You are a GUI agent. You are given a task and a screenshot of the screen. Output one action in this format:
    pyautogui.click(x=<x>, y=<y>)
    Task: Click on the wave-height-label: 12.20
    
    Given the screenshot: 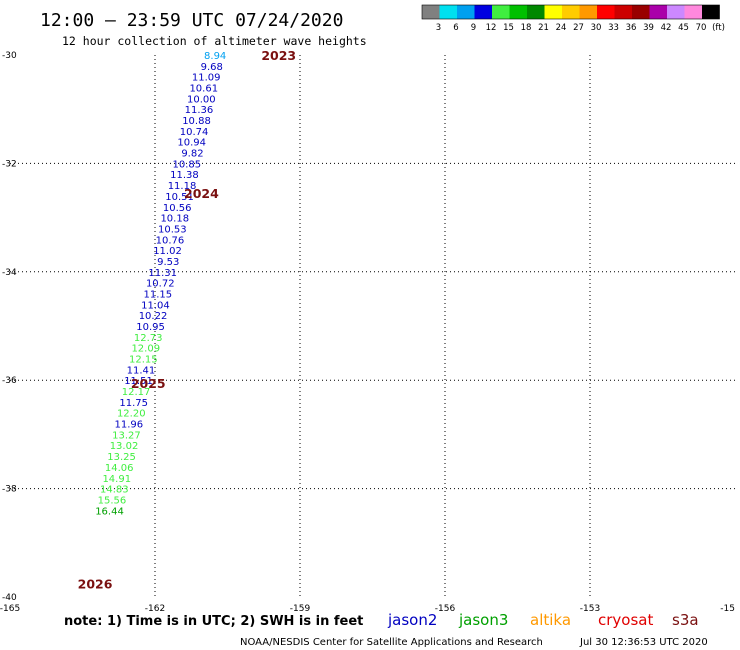 What is the action you would take?
    pyautogui.click(x=131, y=414)
    